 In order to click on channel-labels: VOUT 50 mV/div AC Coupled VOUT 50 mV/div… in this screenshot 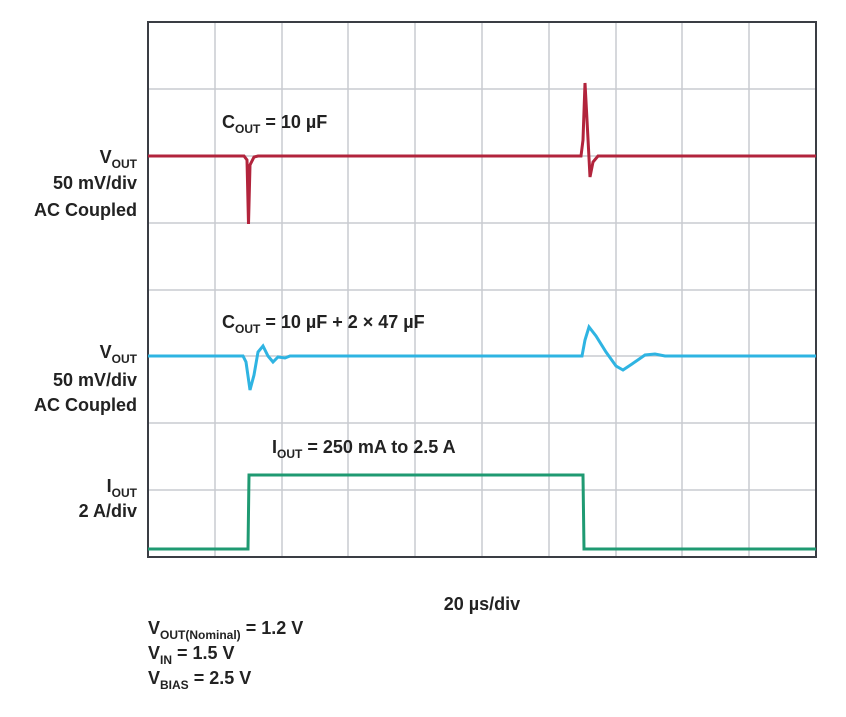, I will do `click(86, 334)`.